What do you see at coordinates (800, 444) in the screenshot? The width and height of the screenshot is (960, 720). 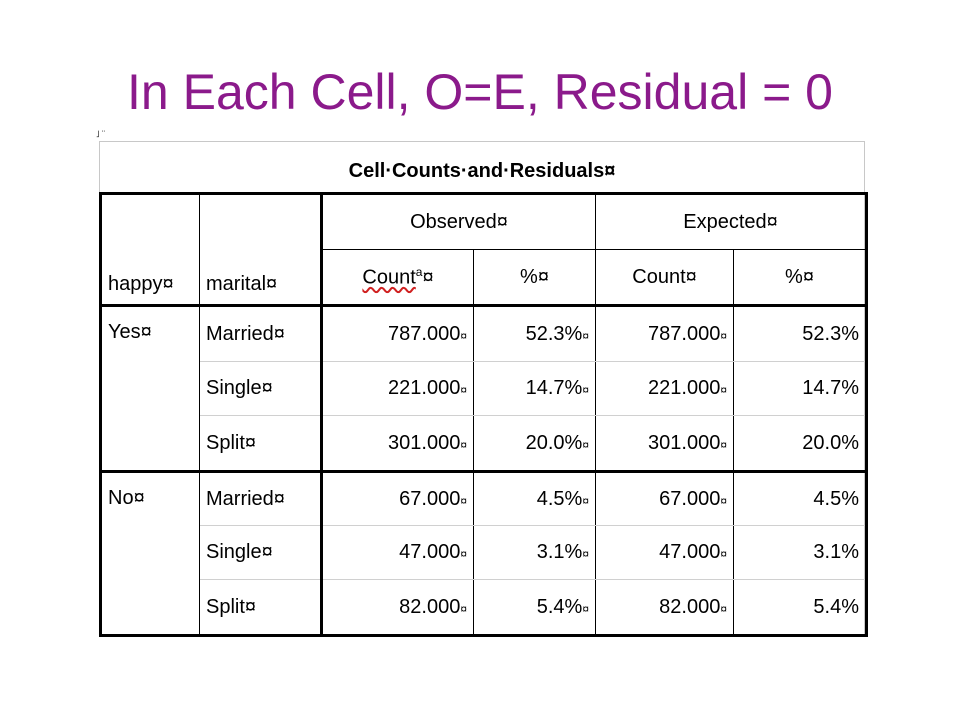 I see `expected-pct-cell: 20.0%` at bounding box center [800, 444].